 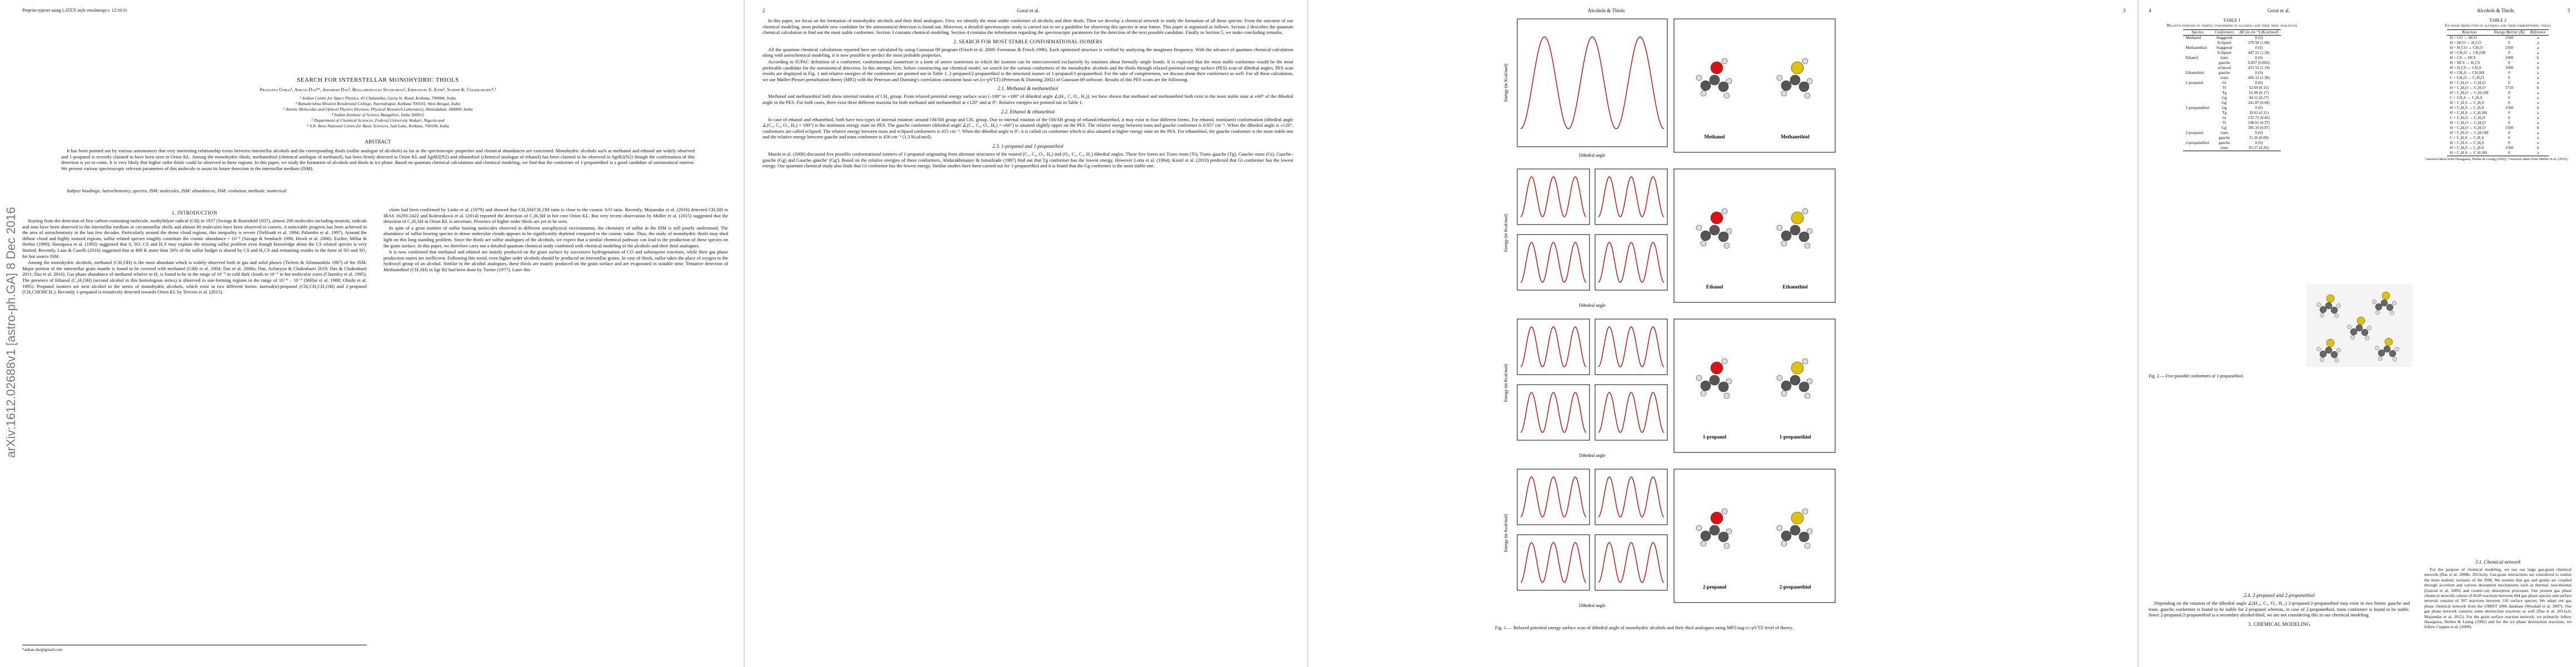 What do you see at coordinates (2498, 73) in the screenshot?
I see `table-row: H + CH₃S → CH₃SH 0 a` at bounding box center [2498, 73].